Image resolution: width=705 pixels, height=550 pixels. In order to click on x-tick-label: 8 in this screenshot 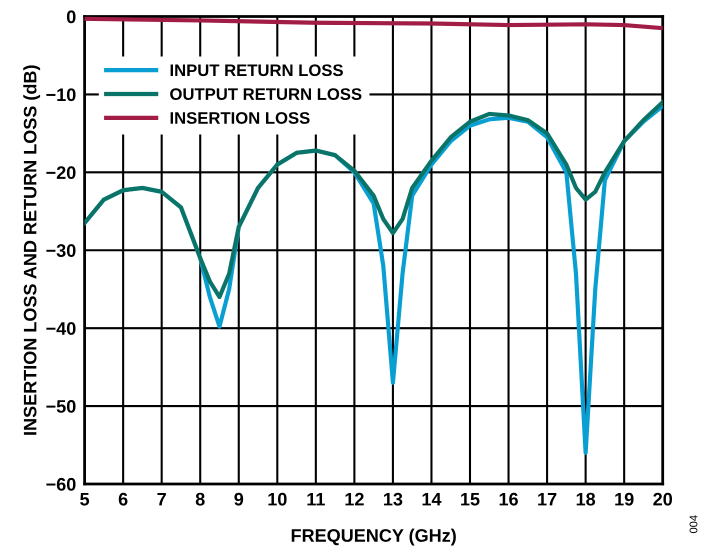, I will do `click(200, 499)`.